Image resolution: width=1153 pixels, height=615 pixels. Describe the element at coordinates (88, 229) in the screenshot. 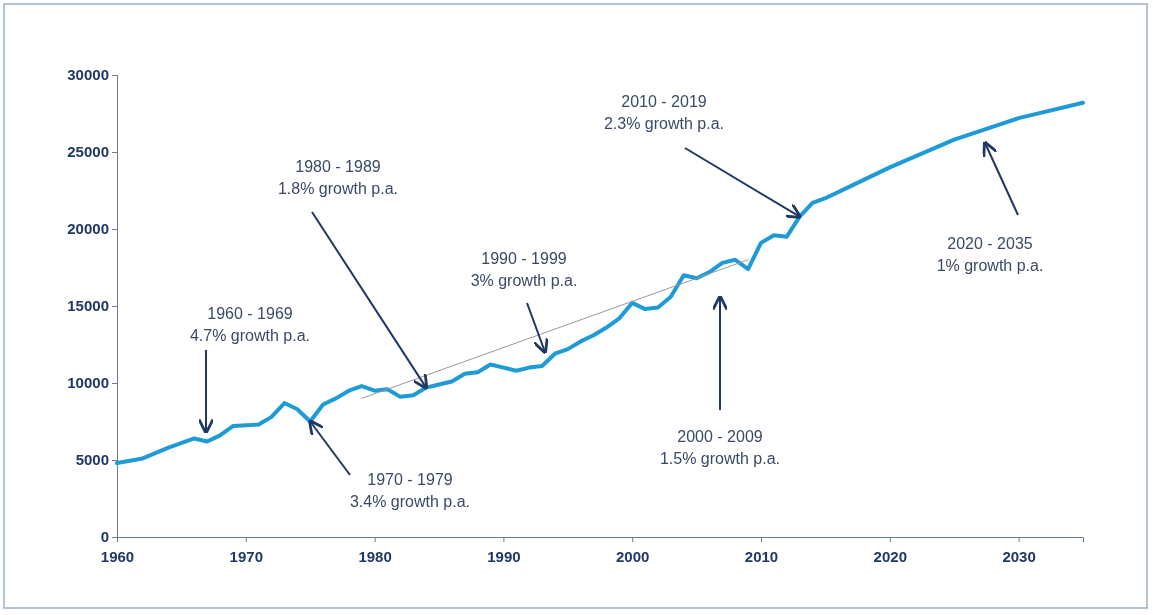

I see `y-tick-label: 20000` at that location.